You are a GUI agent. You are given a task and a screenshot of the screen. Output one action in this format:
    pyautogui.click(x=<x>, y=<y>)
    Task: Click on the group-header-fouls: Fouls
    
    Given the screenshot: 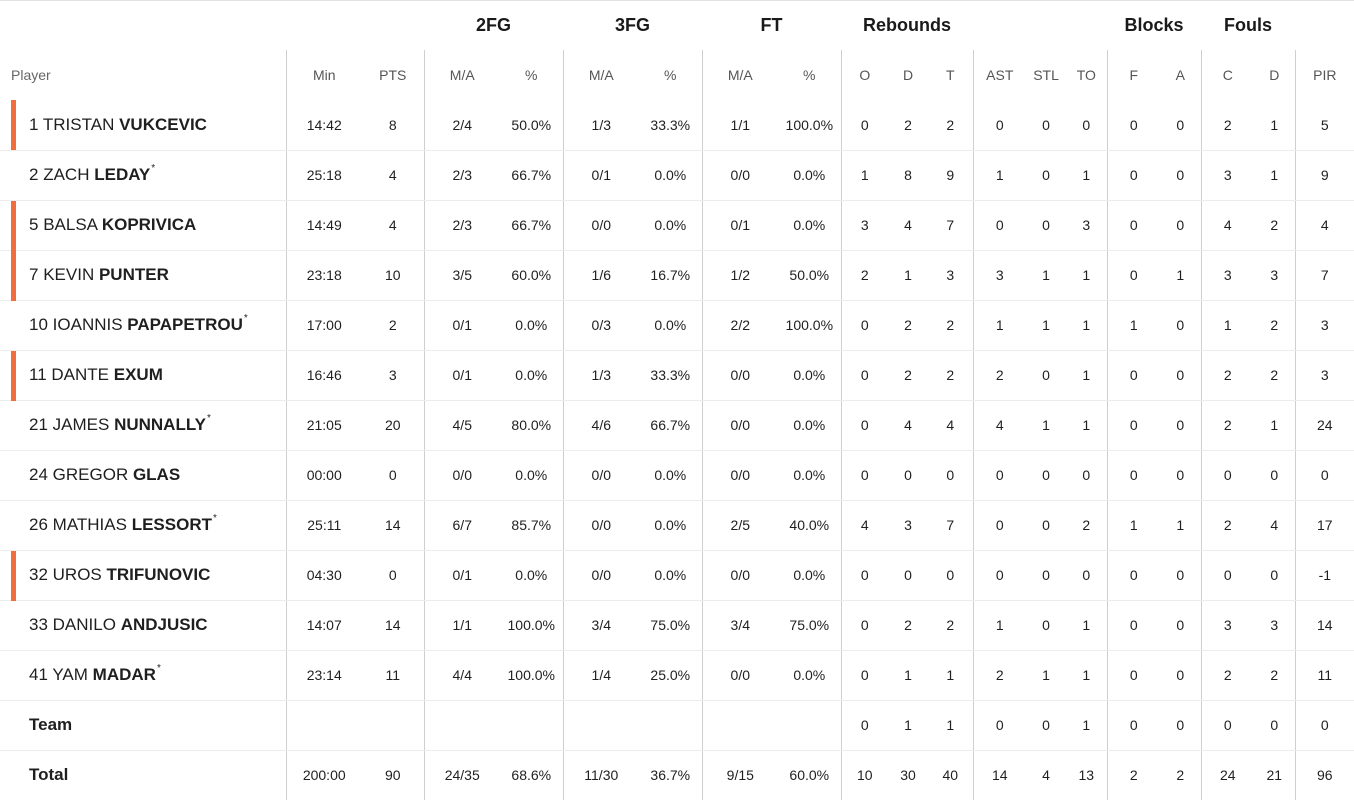 What is the action you would take?
    pyautogui.click(x=1248, y=24)
    